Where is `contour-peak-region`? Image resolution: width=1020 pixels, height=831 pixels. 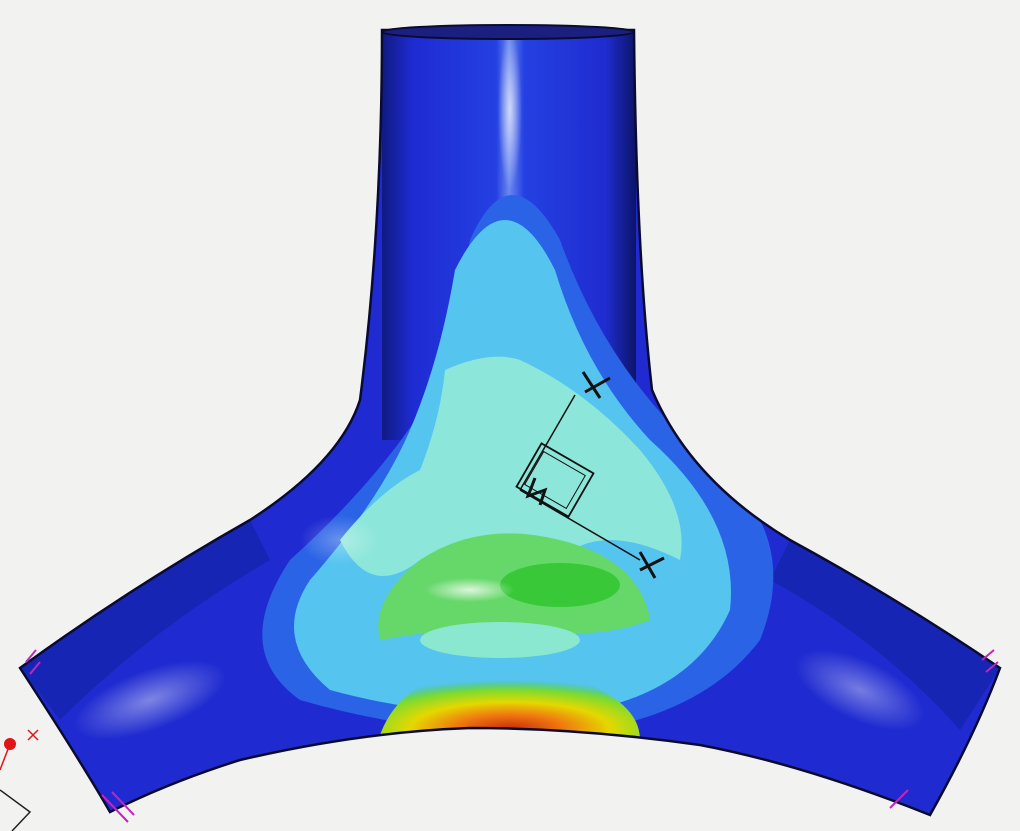
contour-peak-region is located at coordinates (510, 704).